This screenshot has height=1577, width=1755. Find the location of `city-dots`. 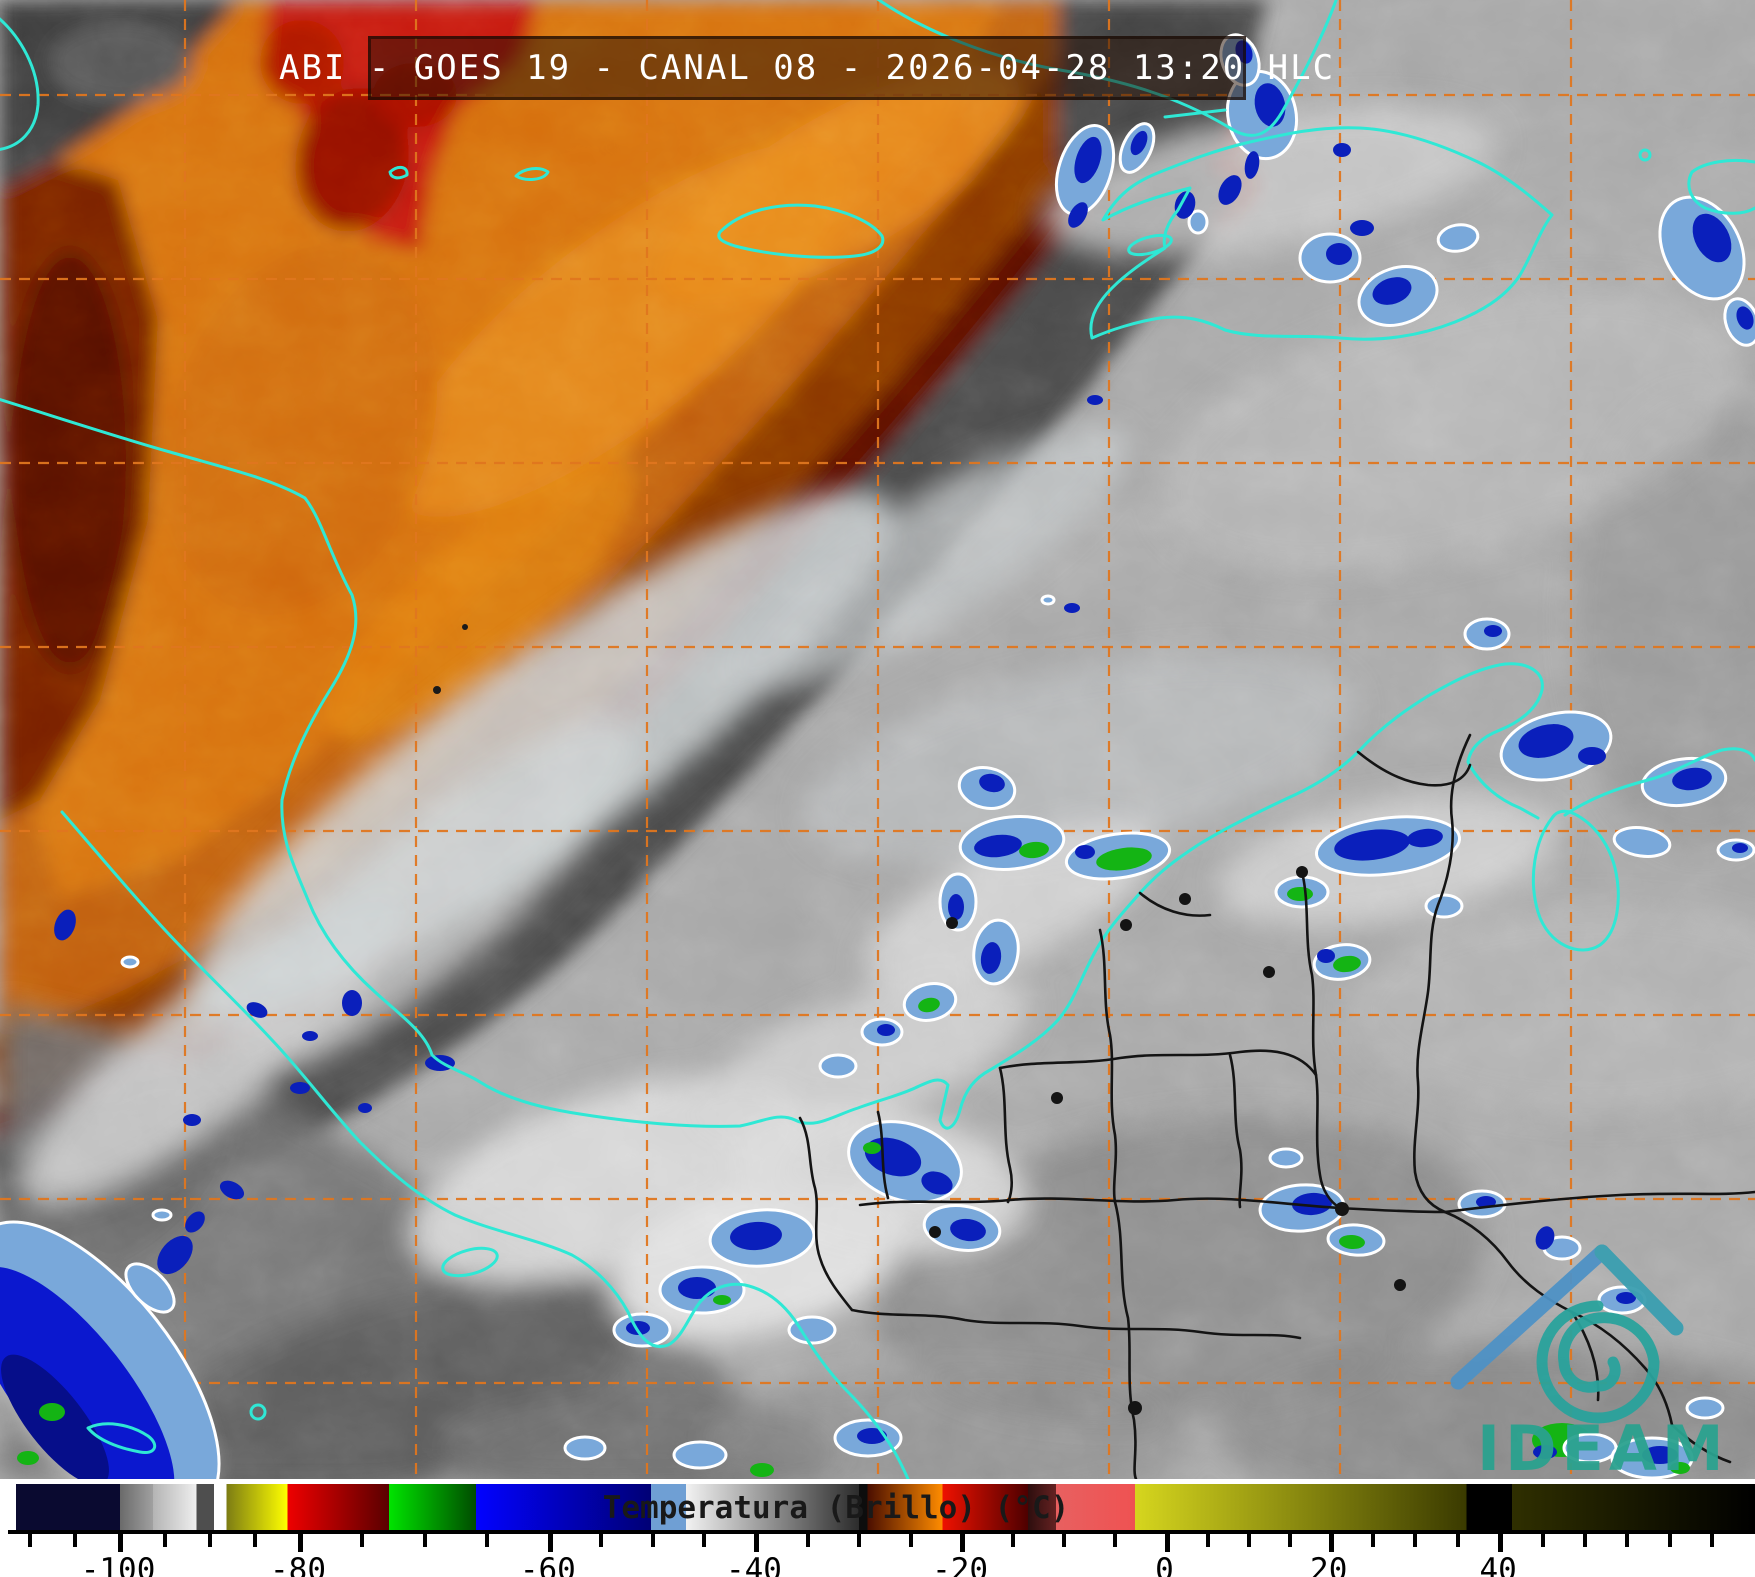

city-dots is located at coordinates (1167, 1140).